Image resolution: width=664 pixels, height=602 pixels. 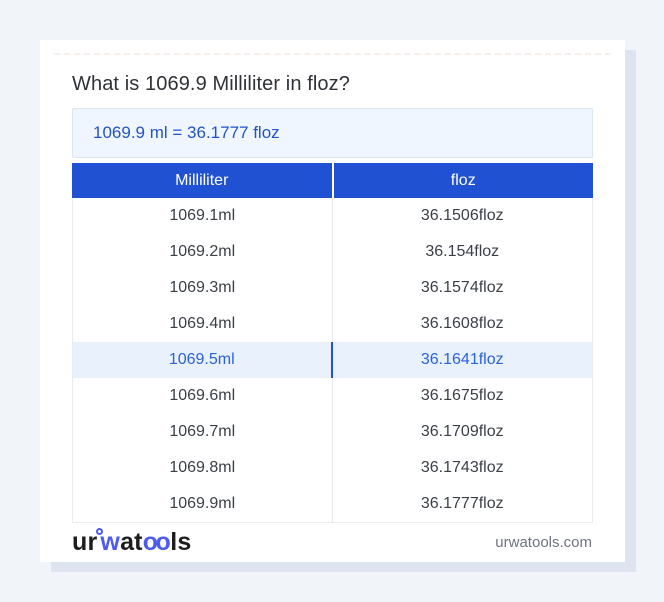 I want to click on logo-text-oo: oo, so click(x=156, y=541).